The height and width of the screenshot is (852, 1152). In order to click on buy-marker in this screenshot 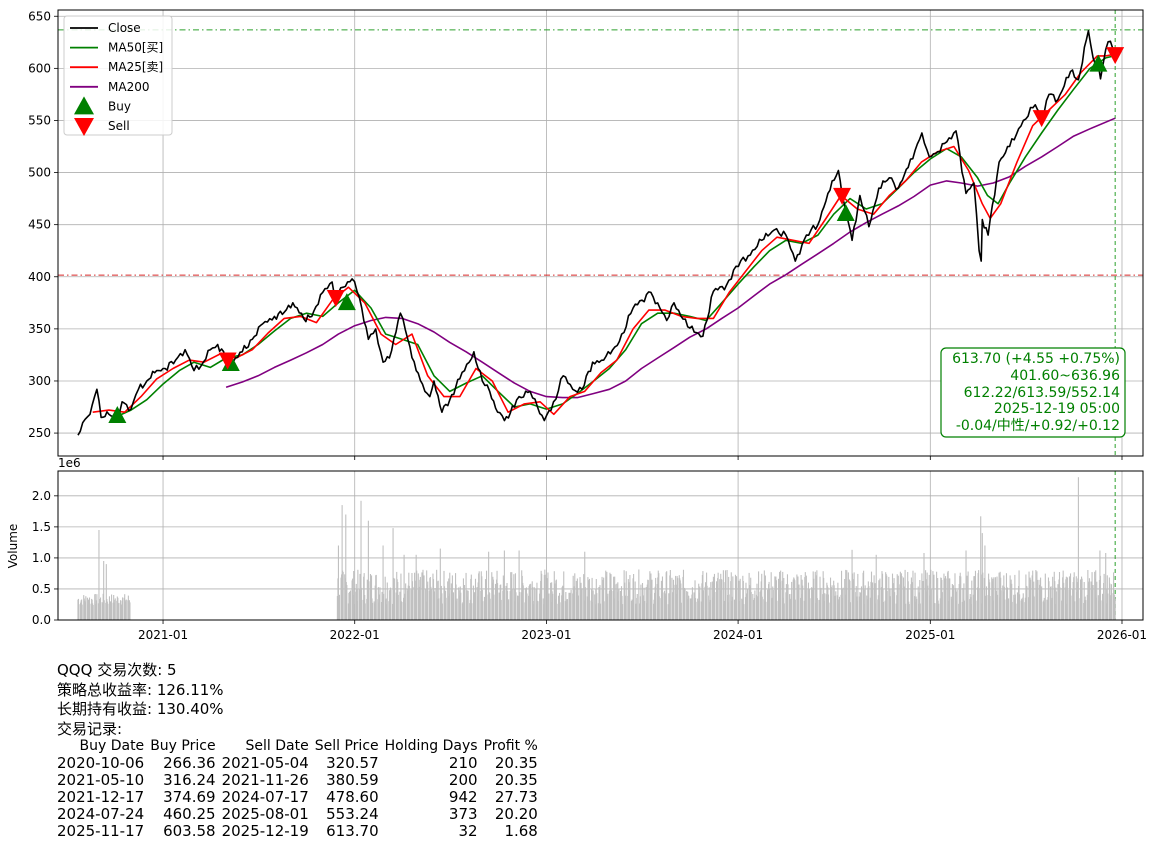, I will do `click(1098, 63)`.